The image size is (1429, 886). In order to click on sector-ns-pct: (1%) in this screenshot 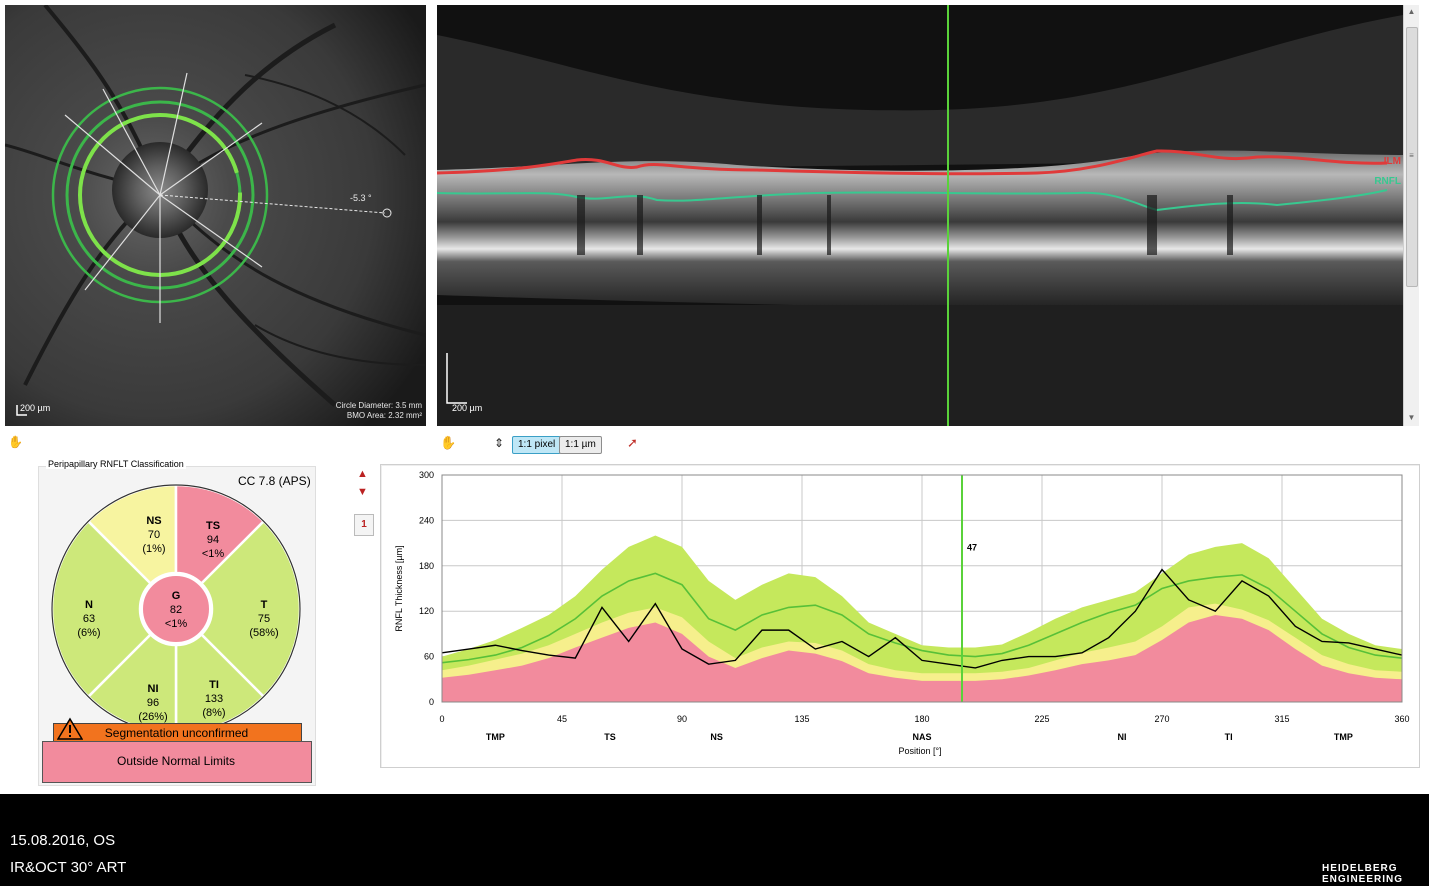, I will do `click(153, 549)`.